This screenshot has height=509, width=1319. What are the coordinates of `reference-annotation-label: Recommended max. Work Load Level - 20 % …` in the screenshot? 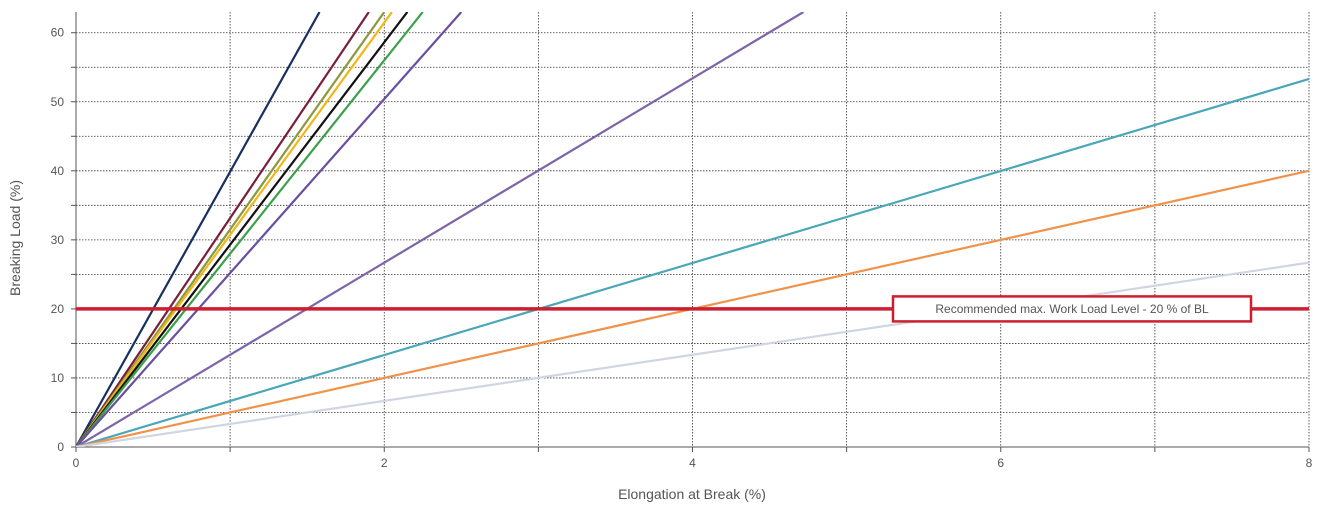 It's located at (1072, 309).